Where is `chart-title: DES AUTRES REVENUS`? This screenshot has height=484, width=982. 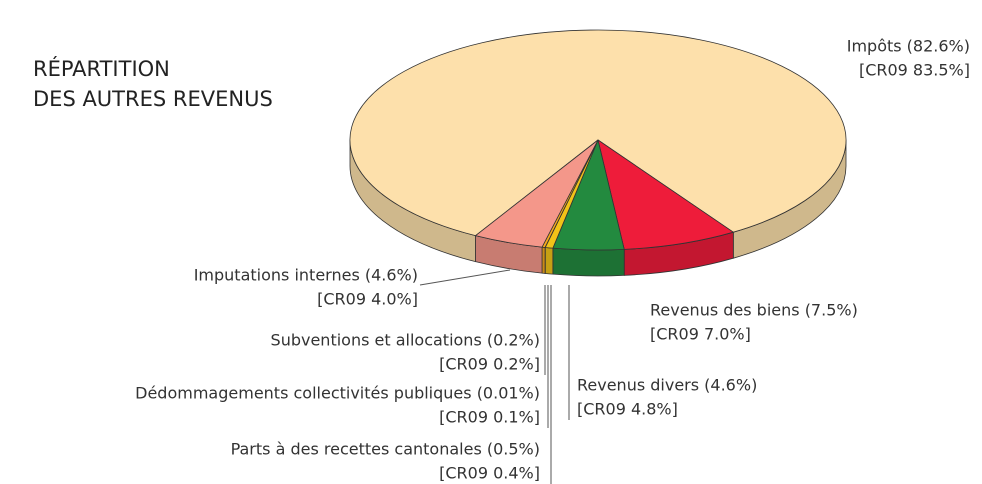 chart-title: DES AUTRES REVENUS is located at coordinates (153, 99).